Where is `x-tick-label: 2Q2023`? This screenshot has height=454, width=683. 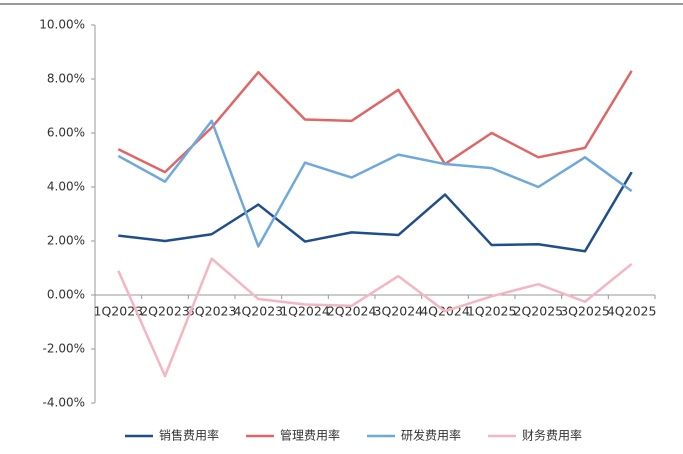 x-tick-label: 2Q2023 is located at coordinates (165, 311).